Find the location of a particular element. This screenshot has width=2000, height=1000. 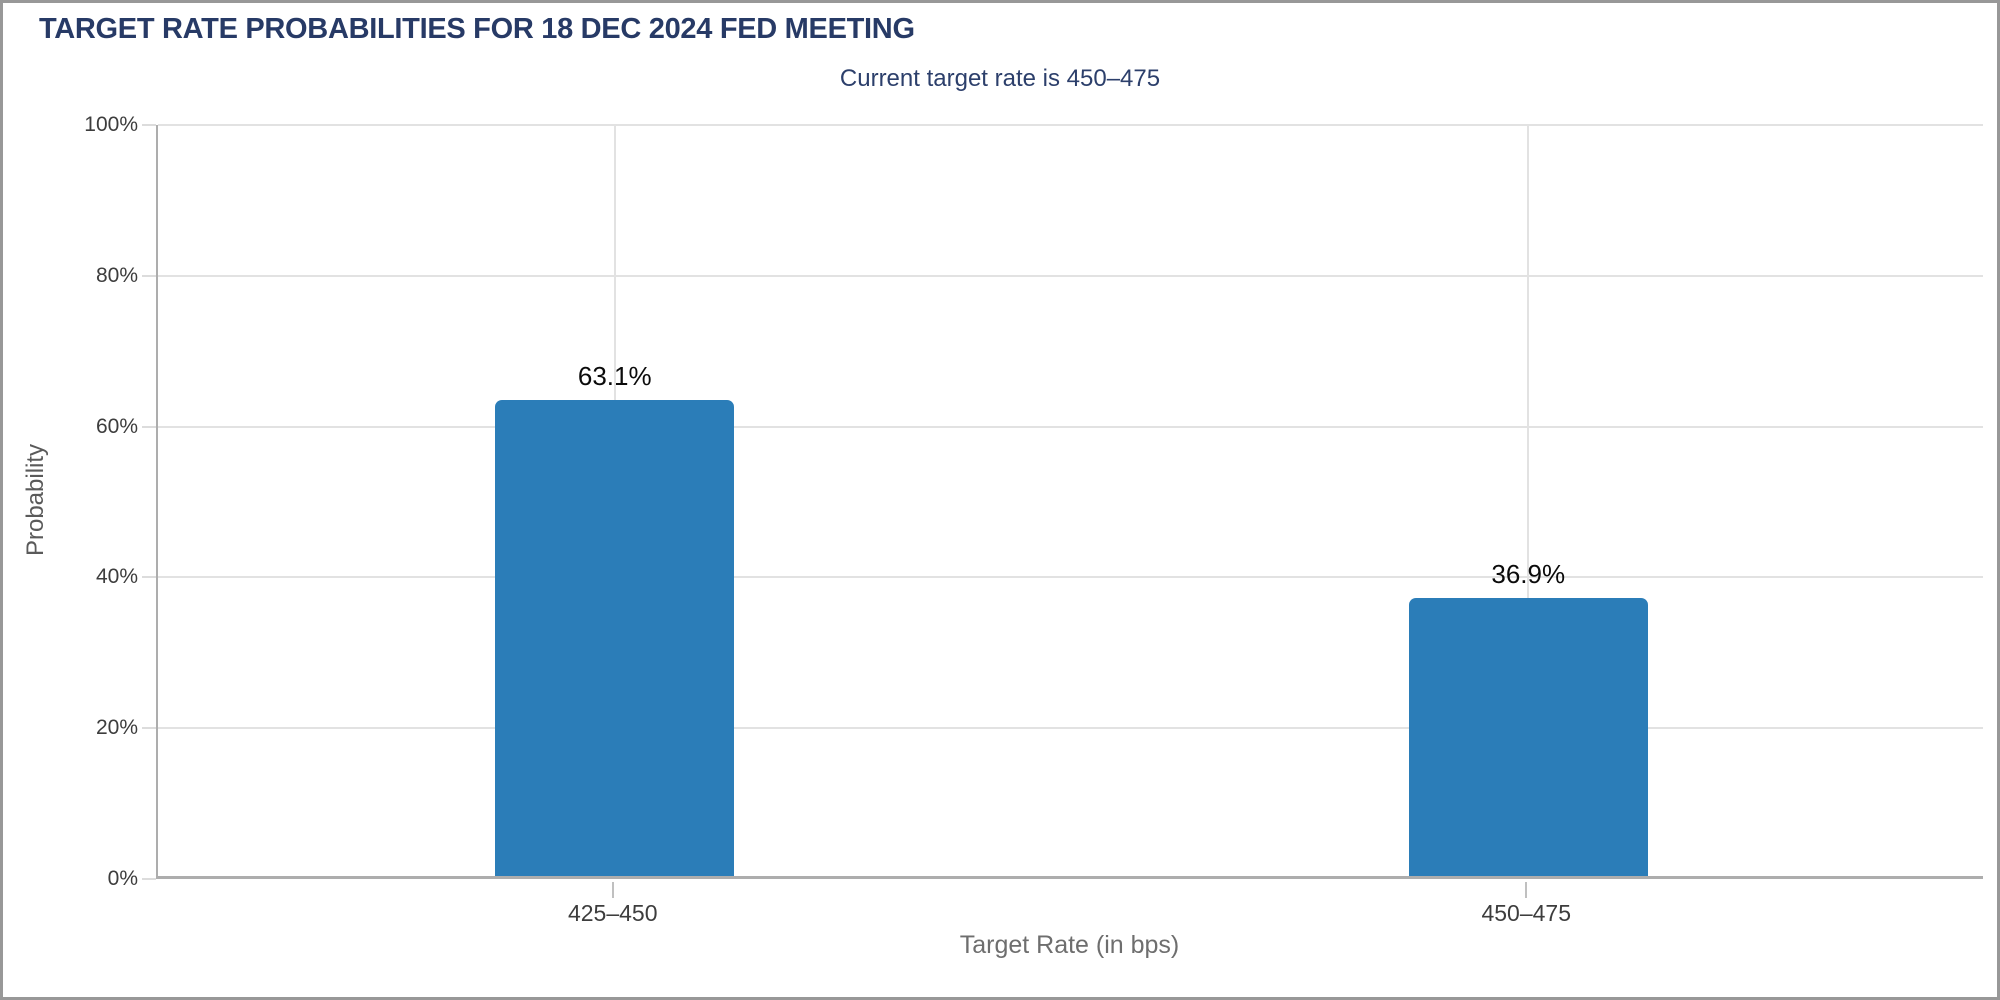

bar-450–475 is located at coordinates (1528, 736).